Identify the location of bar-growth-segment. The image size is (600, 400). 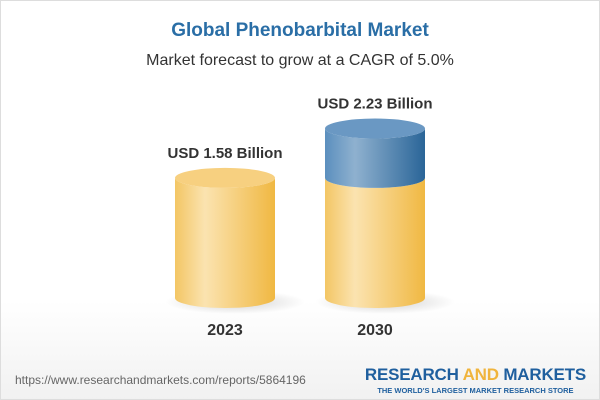
(375, 158).